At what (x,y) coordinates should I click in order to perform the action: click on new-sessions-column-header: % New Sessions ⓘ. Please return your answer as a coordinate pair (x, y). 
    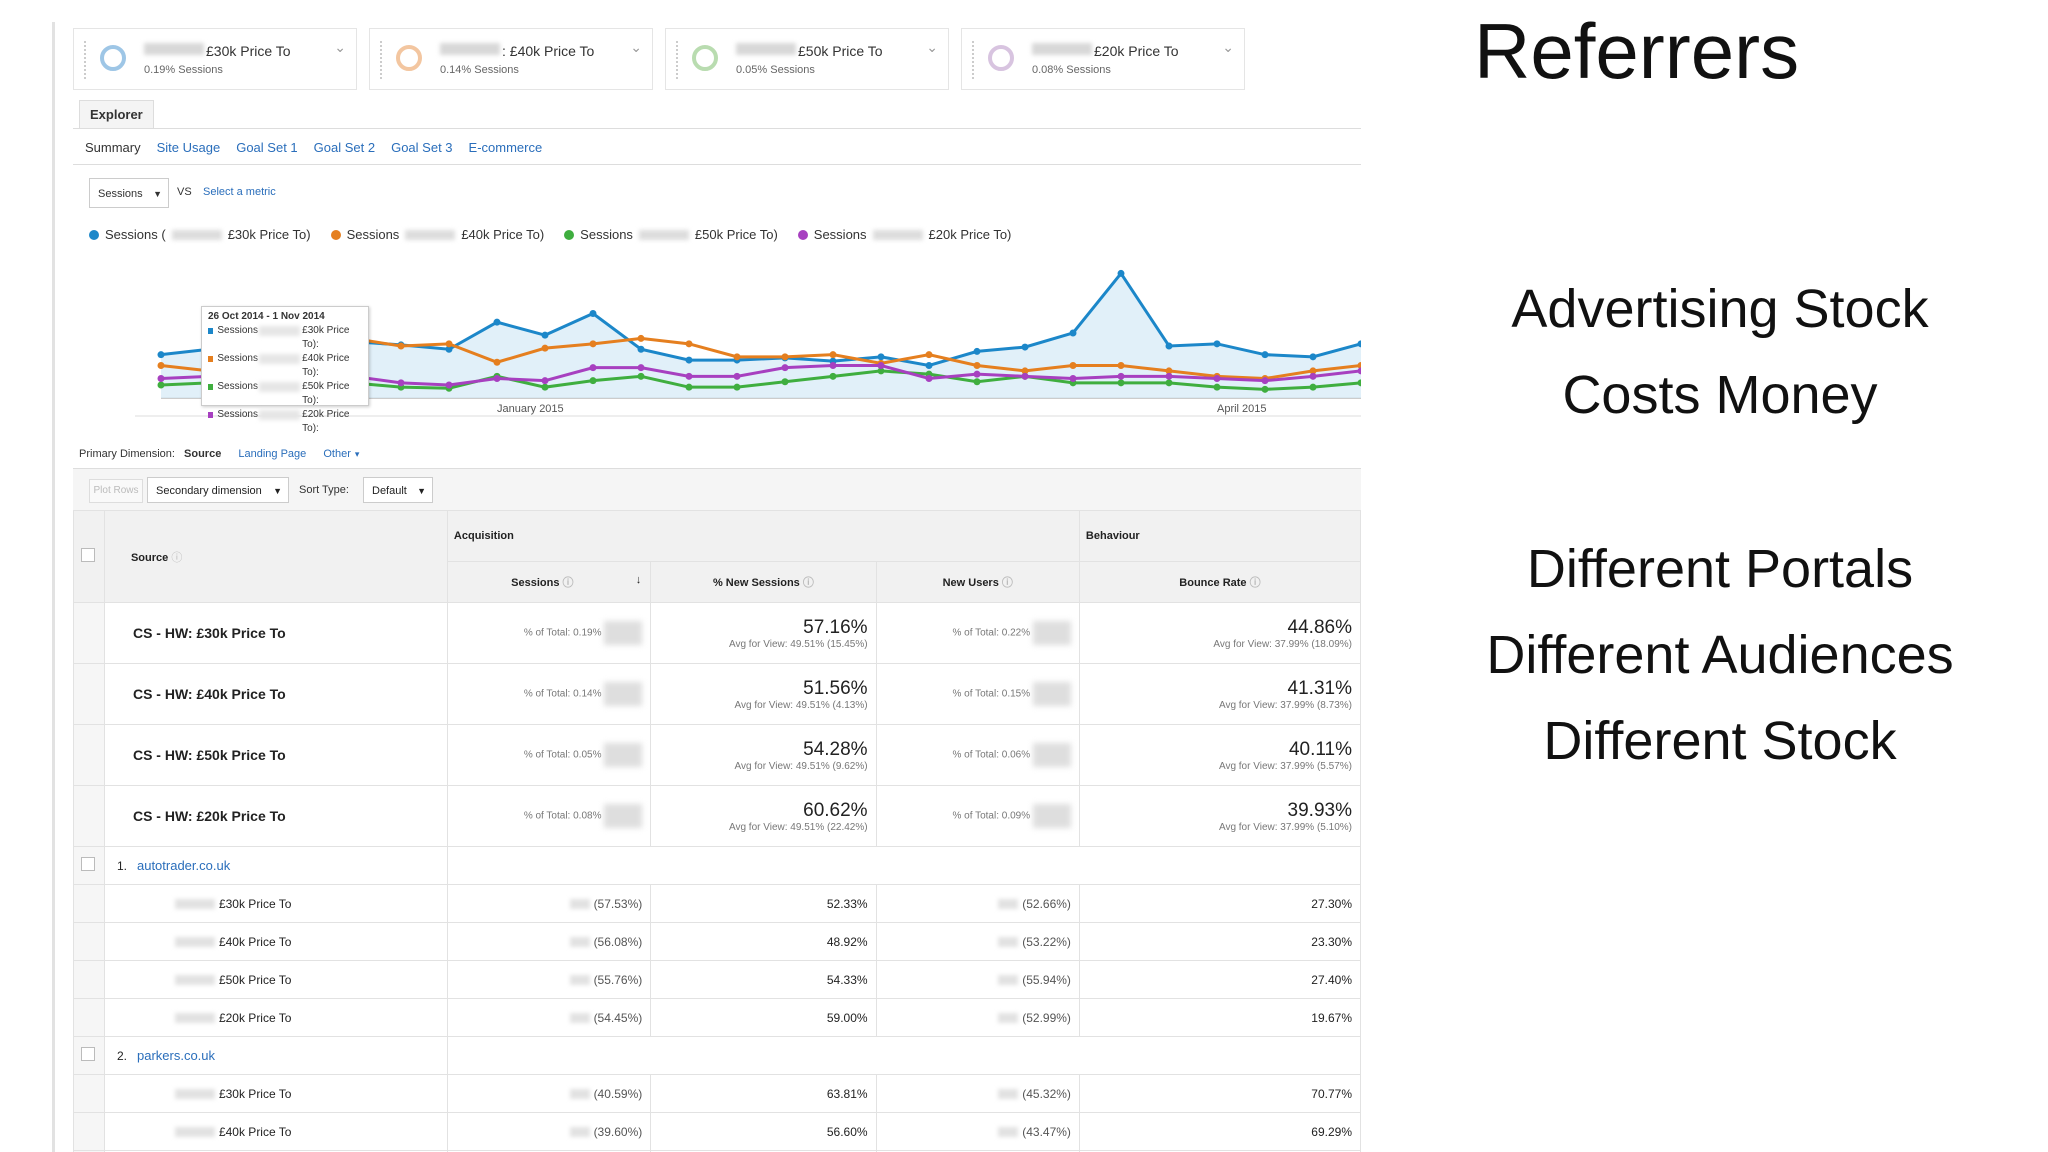
    Looking at the image, I should click on (763, 582).